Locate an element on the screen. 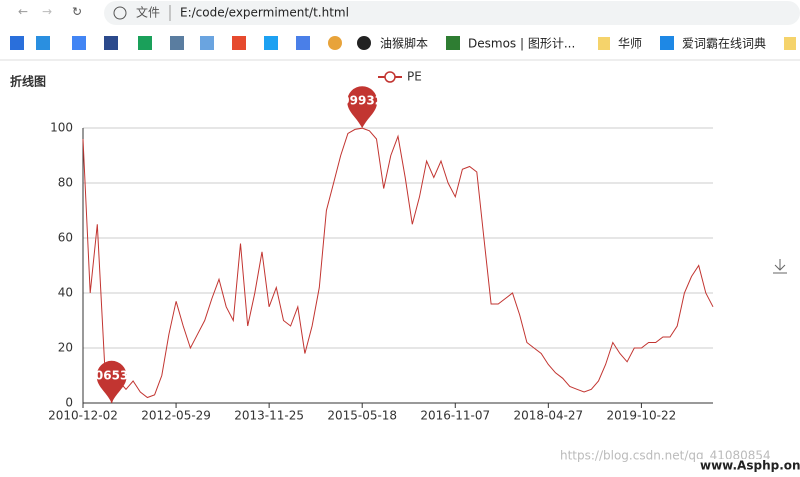  y-tick-label: 80 is located at coordinates (65, 183).